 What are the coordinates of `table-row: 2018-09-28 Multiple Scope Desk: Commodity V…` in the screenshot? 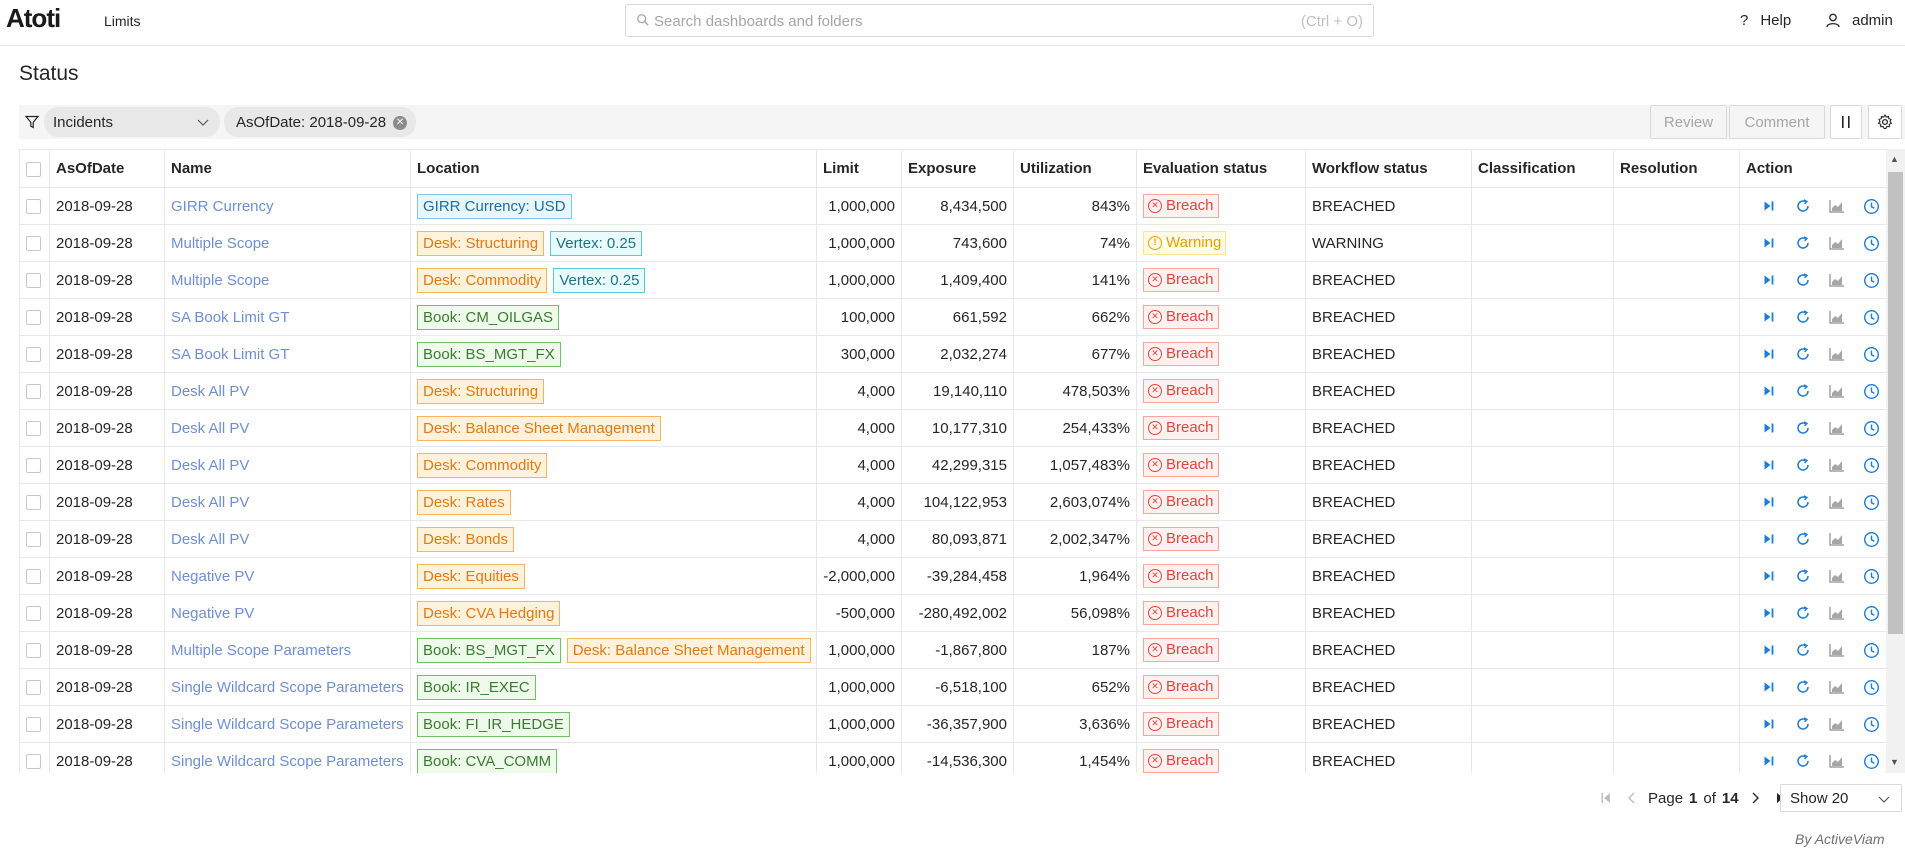 It's located at (953, 280).